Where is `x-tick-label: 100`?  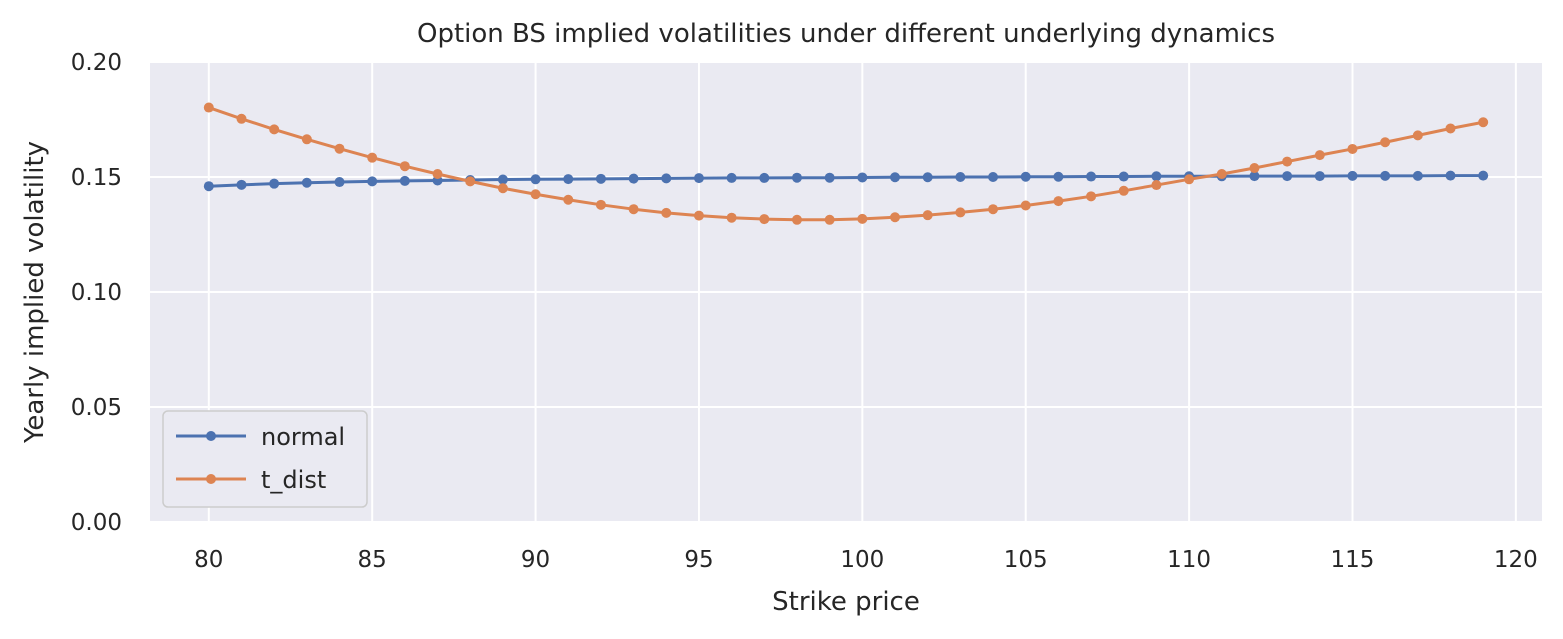 x-tick-label: 100 is located at coordinates (862, 560).